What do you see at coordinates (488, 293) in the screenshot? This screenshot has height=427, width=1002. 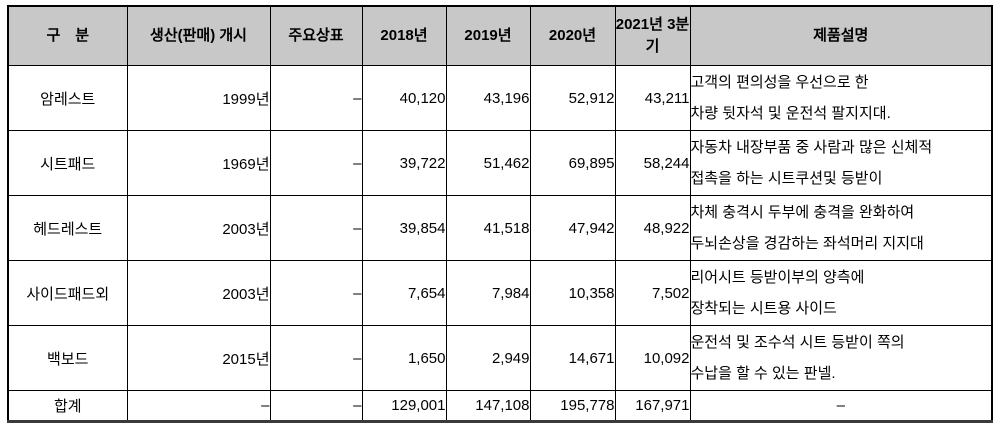 I see `cell-2019: 7,984` at bounding box center [488, 293].